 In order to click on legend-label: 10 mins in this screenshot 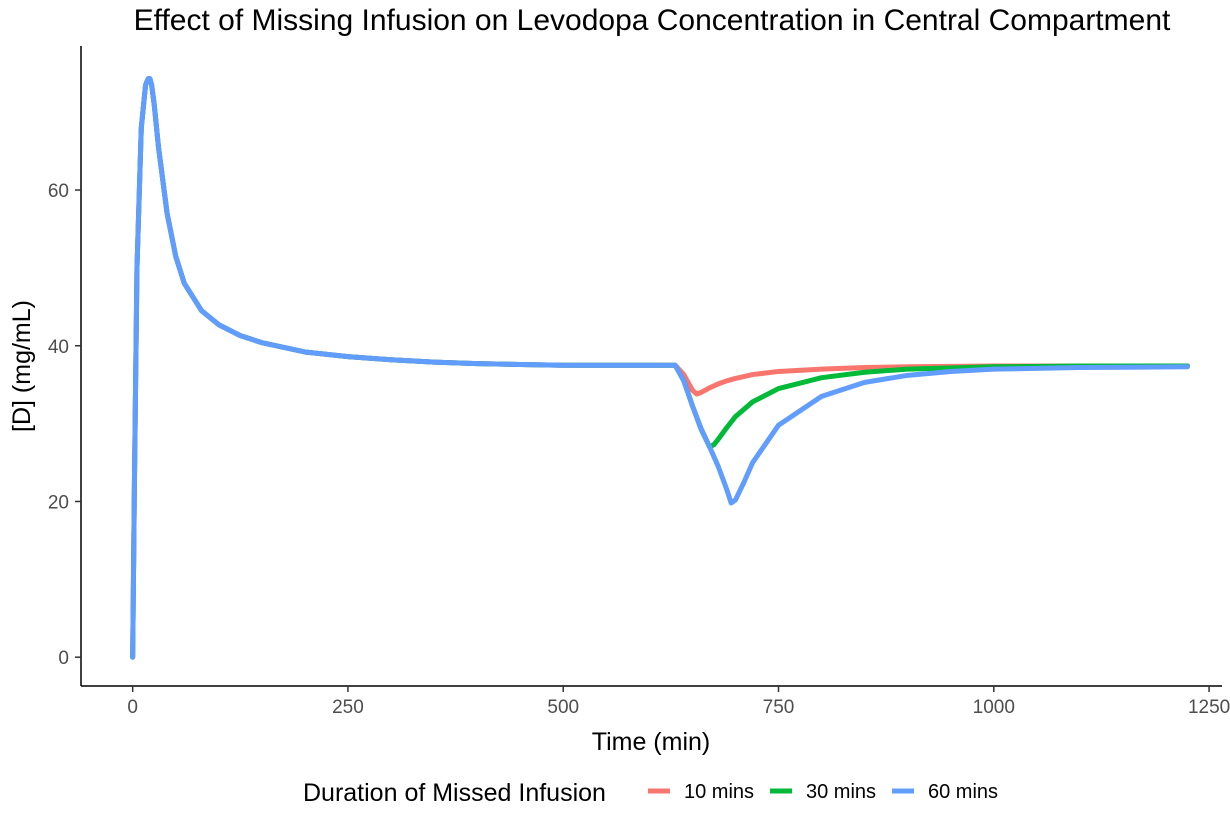, I will do `click(719, 792)`.